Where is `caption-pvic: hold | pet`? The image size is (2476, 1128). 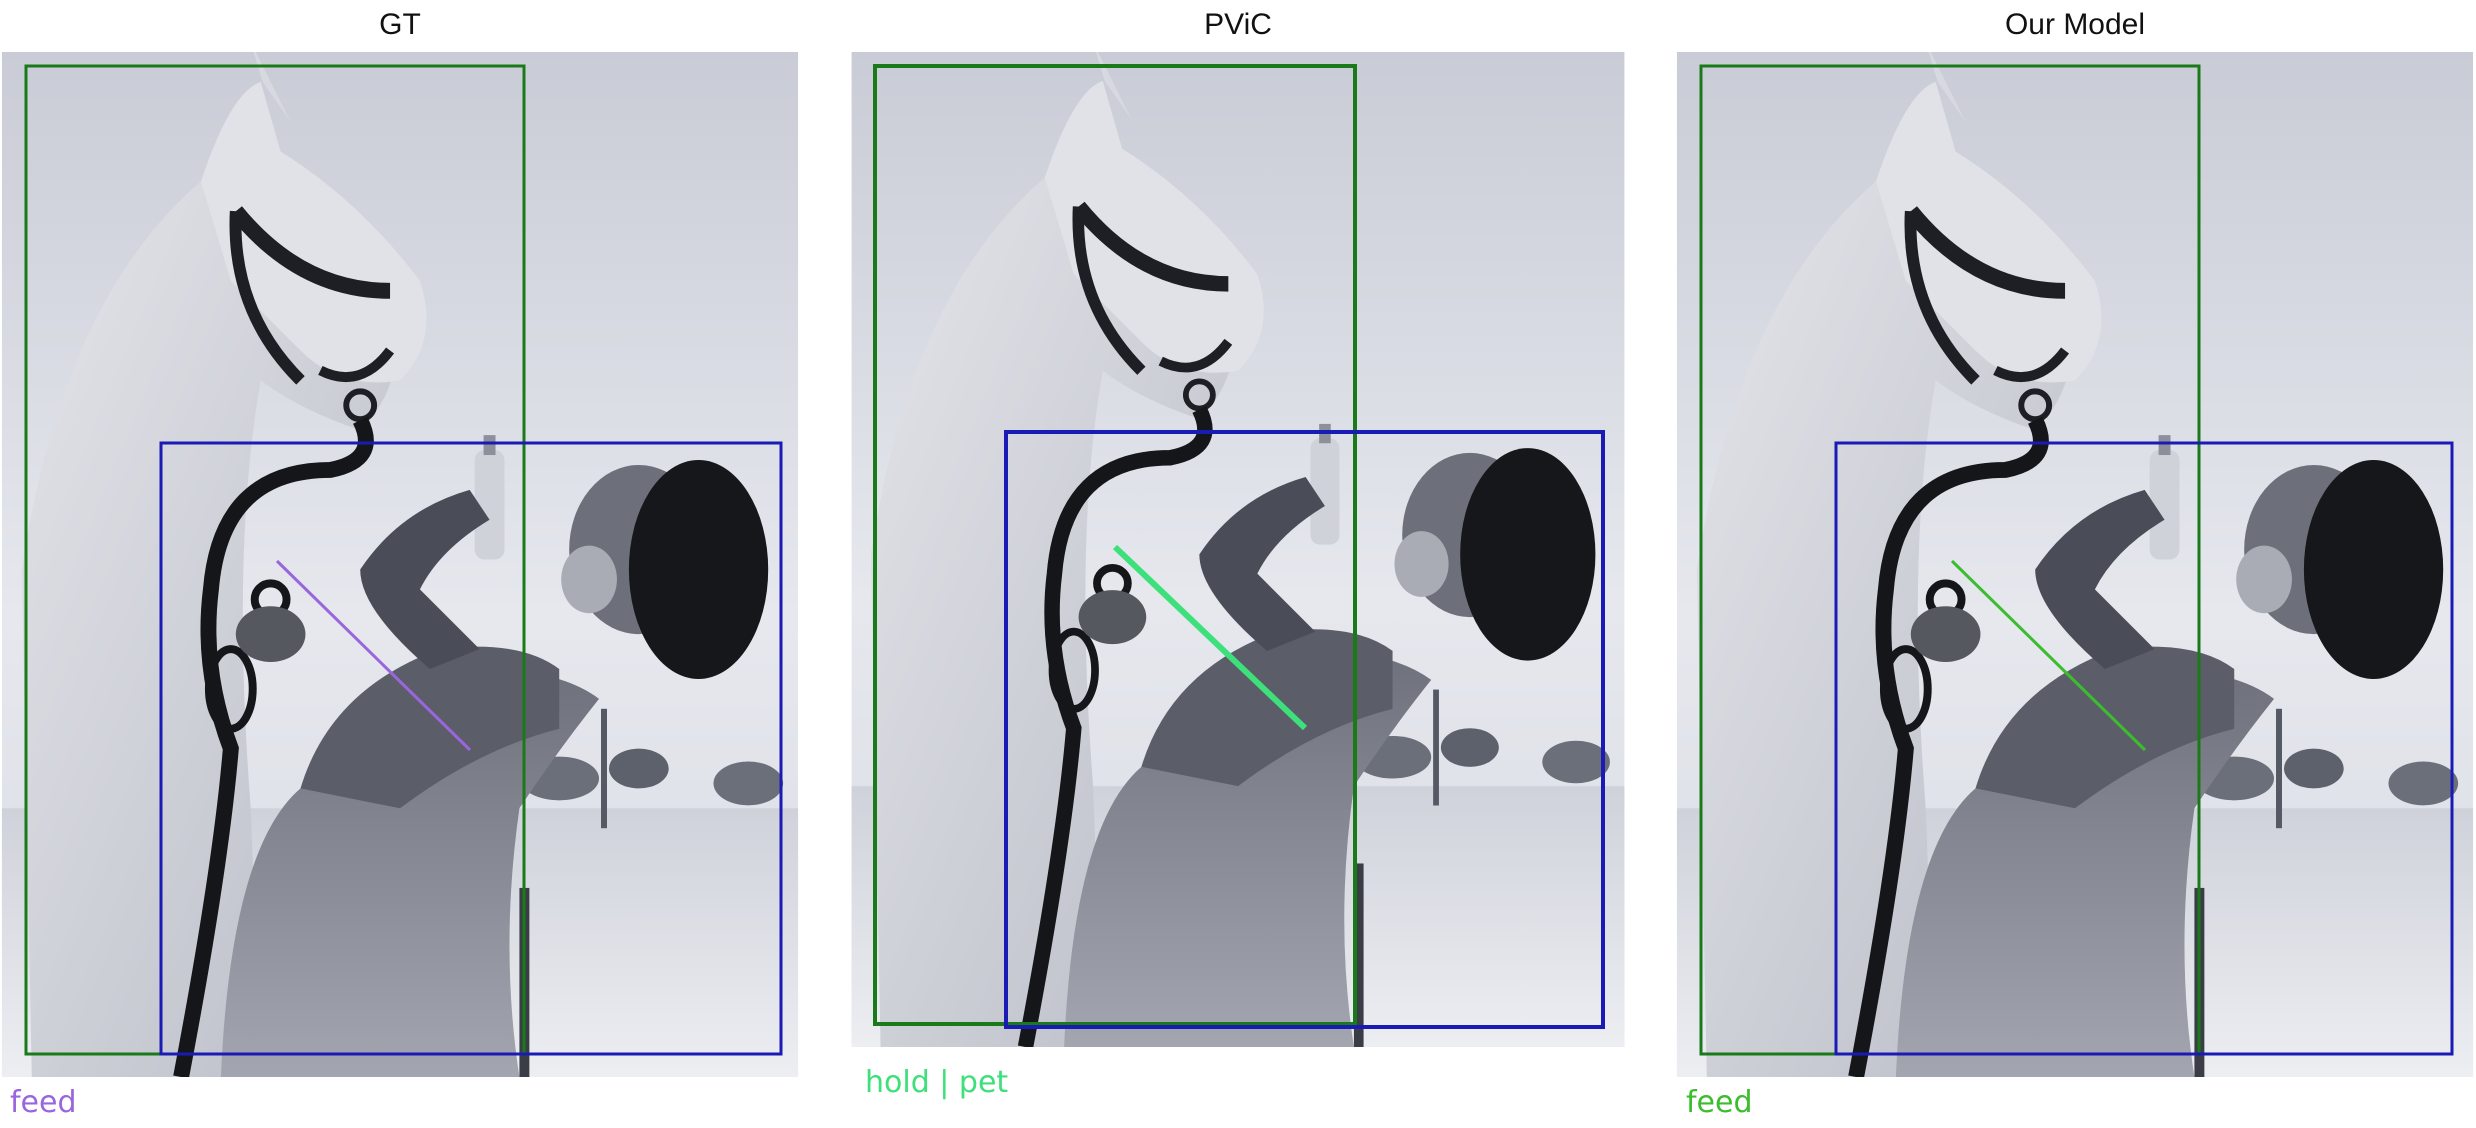 caption-pvic: hold | pet is located at coordinates (937, 1082).